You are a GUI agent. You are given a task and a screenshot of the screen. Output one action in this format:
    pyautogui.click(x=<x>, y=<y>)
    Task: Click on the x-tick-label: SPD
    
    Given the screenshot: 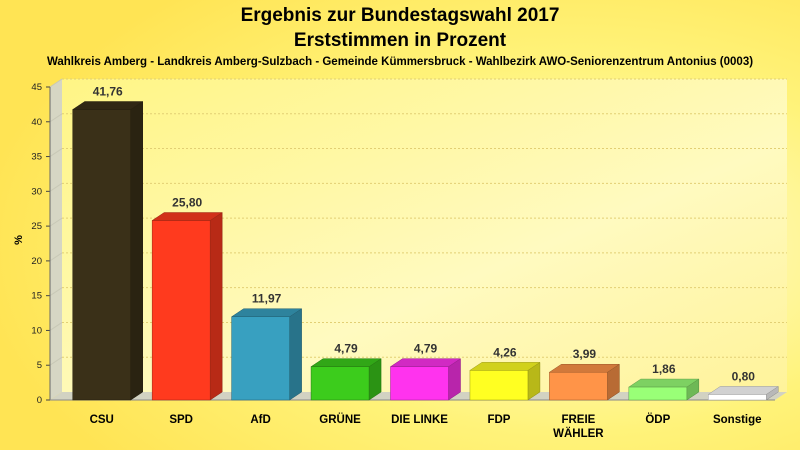 What is the action you would take?
    pyautogui.click(x=181, y=420)
    